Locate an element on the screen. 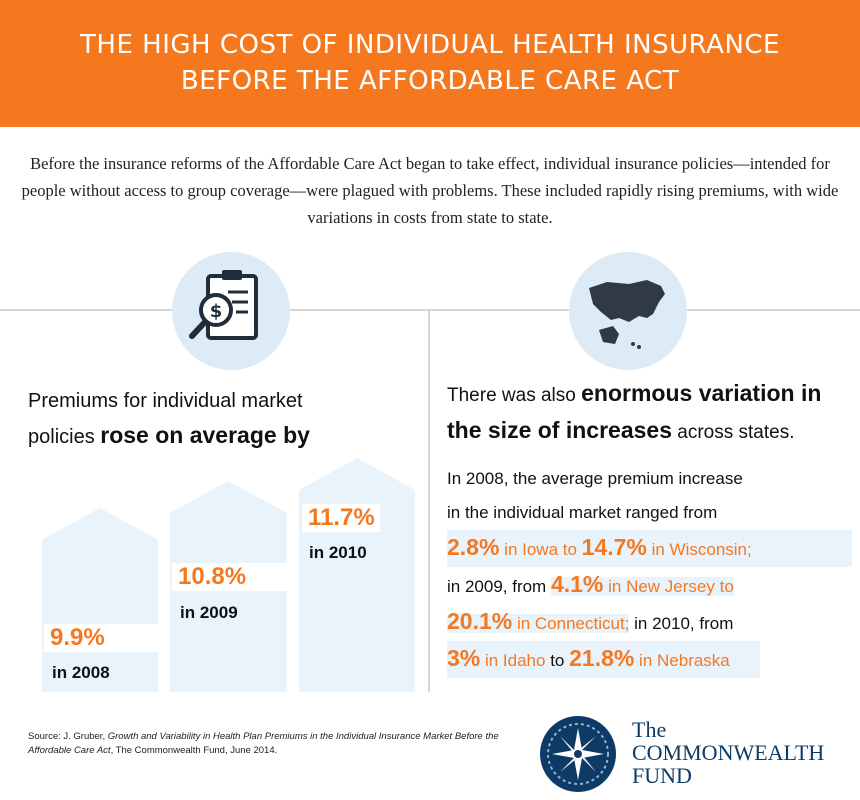 Image resolution: width=860 pixels, height=800 pixels. divider-left-a is located at coordinates (86, 310).